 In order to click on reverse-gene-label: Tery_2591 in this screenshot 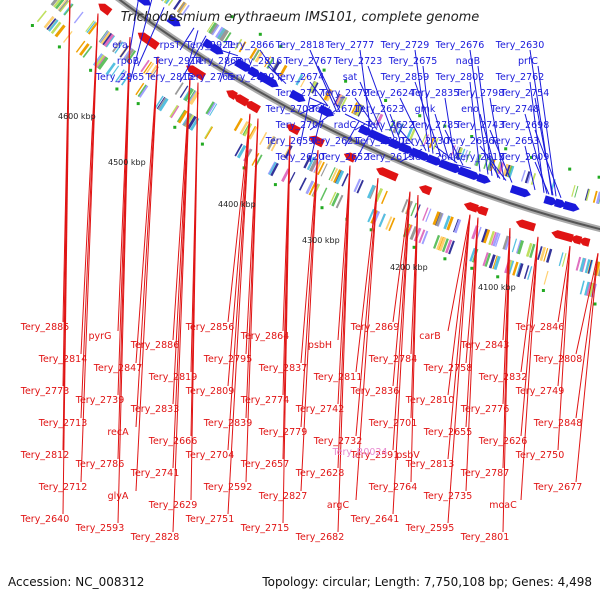, I will do `click(375, 455)`.